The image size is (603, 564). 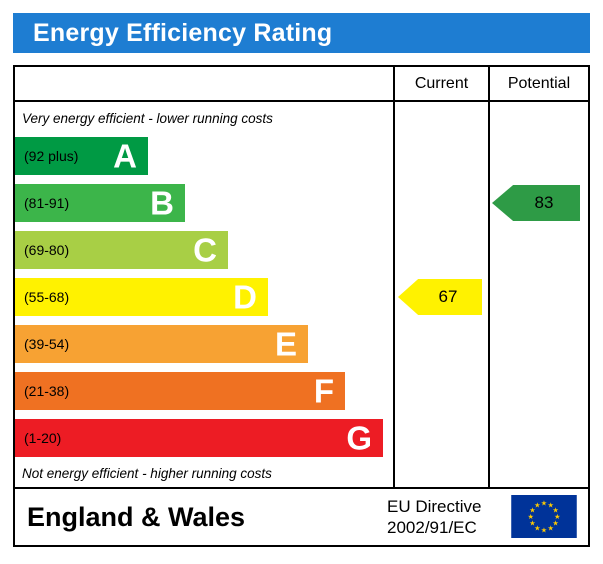 What do you see at coordinates (141, 297) in the screenshot?
I see `band-bar-d: (55-68) D` at bounding box center [141, 297].